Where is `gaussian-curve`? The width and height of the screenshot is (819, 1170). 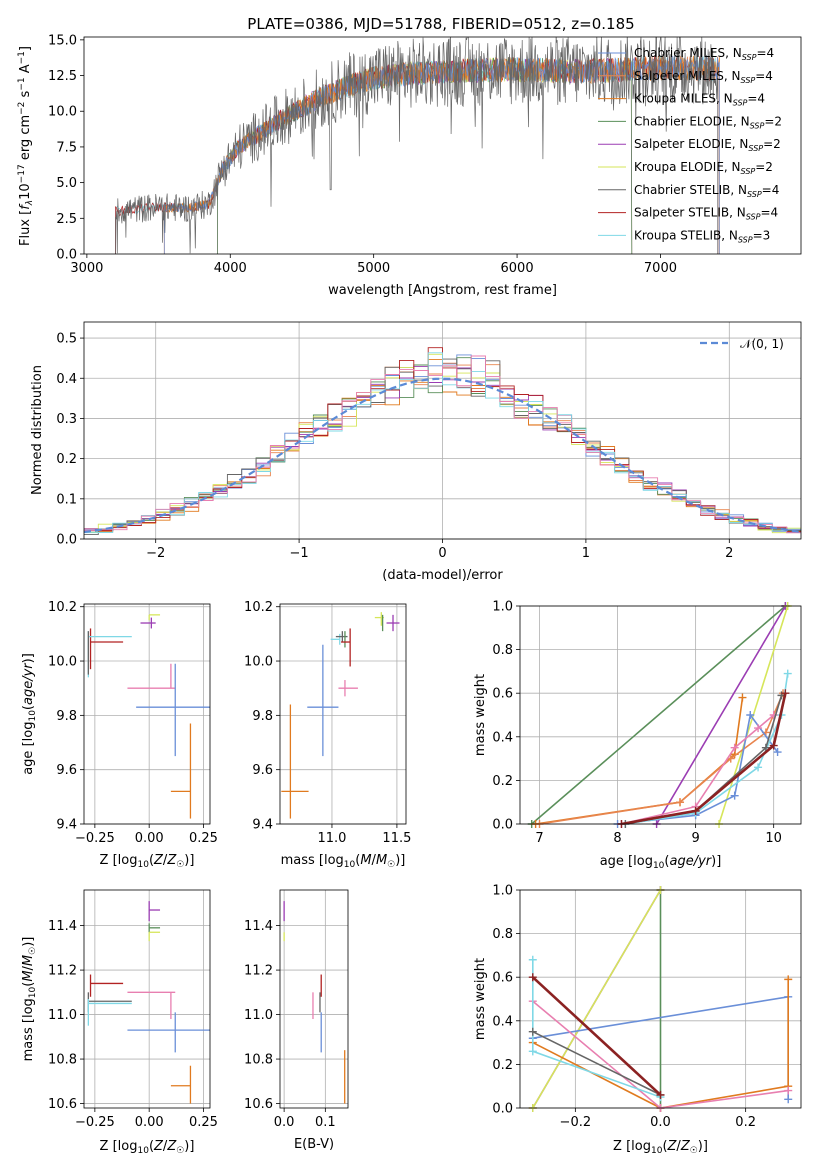 gaussian-curve is located at coordinates (442, 455).